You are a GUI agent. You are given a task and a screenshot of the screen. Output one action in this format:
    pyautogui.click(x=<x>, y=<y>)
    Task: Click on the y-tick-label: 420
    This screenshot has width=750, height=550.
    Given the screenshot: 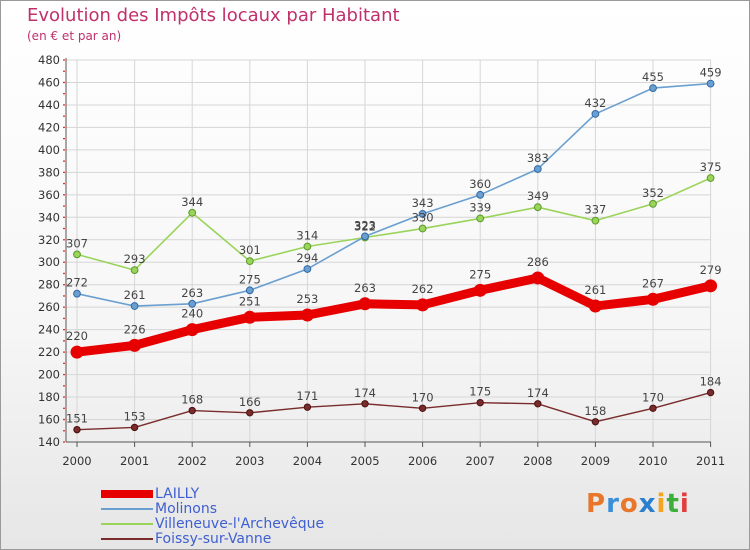 What is the action you would take?
    pyautogui.click(x=49, y=127)
    